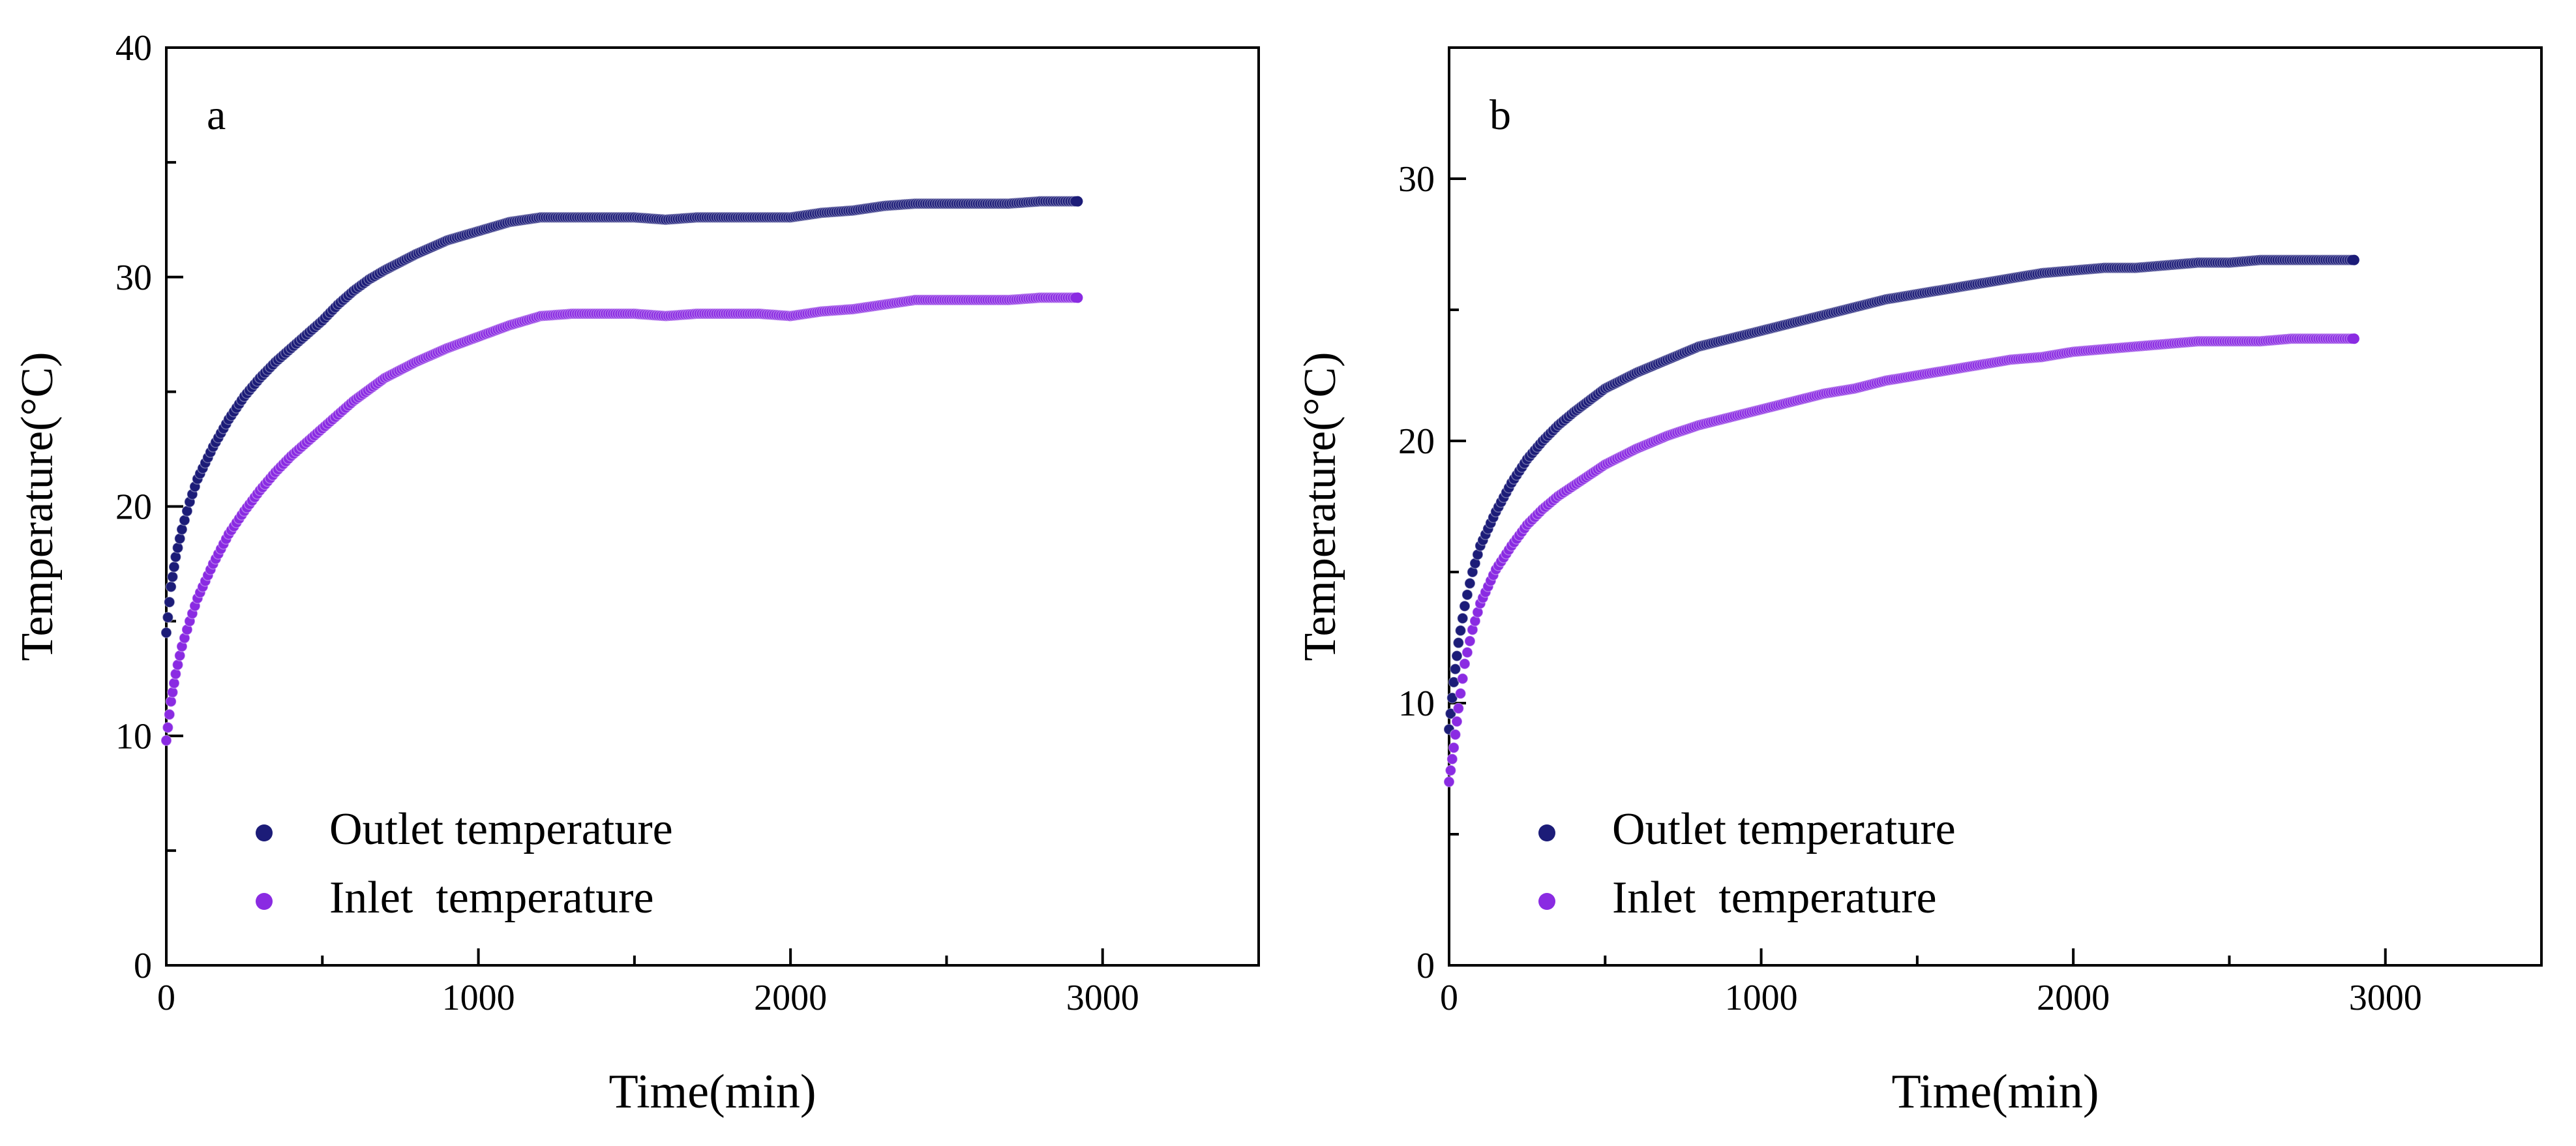 The image size is (2576, 1146). I want to click on y-tick-label: 40, so click(133, 48).